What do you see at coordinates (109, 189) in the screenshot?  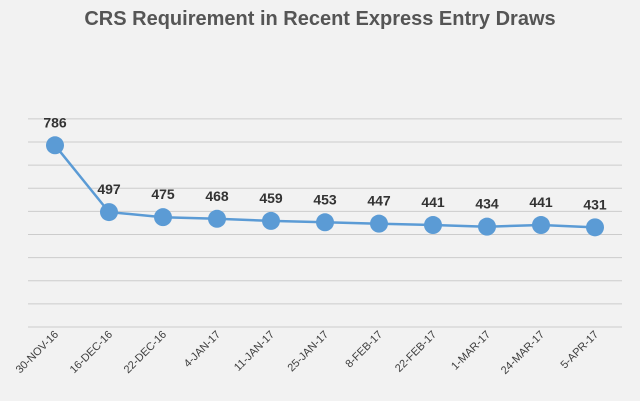 I see `data-label-1: 497` at bounding box center [109, 189].